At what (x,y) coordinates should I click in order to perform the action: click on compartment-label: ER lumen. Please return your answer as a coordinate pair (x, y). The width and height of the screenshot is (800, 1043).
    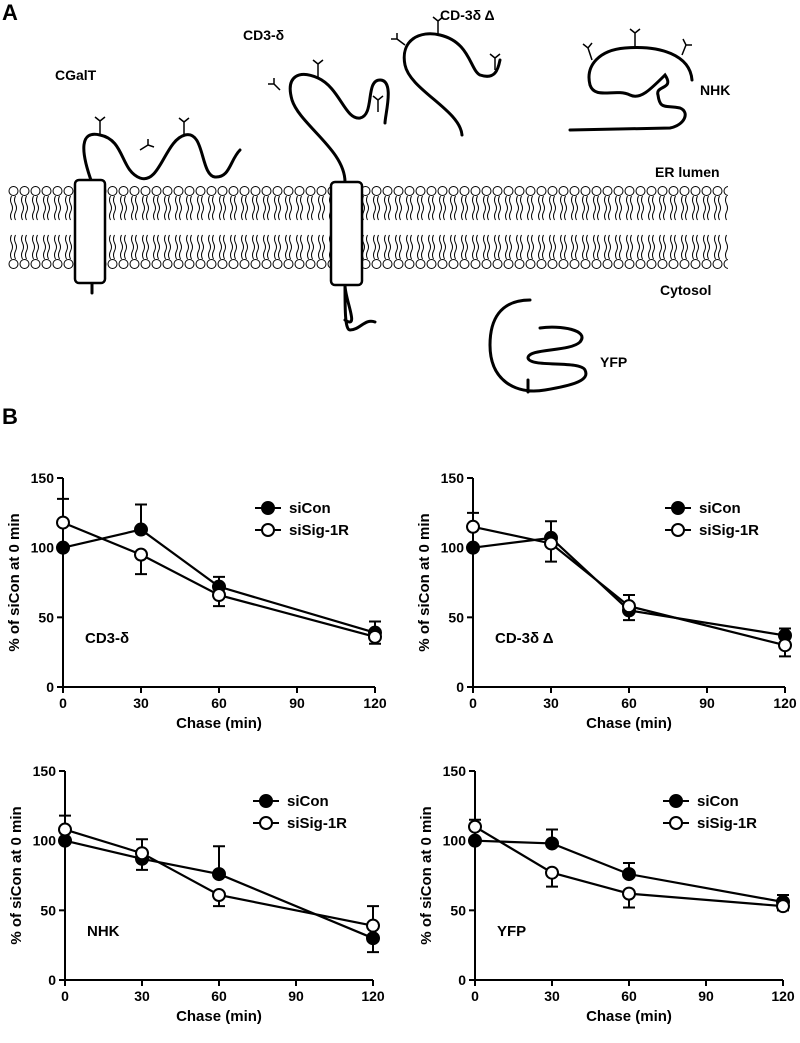
    Looking at the image, I should click on (687, 172).